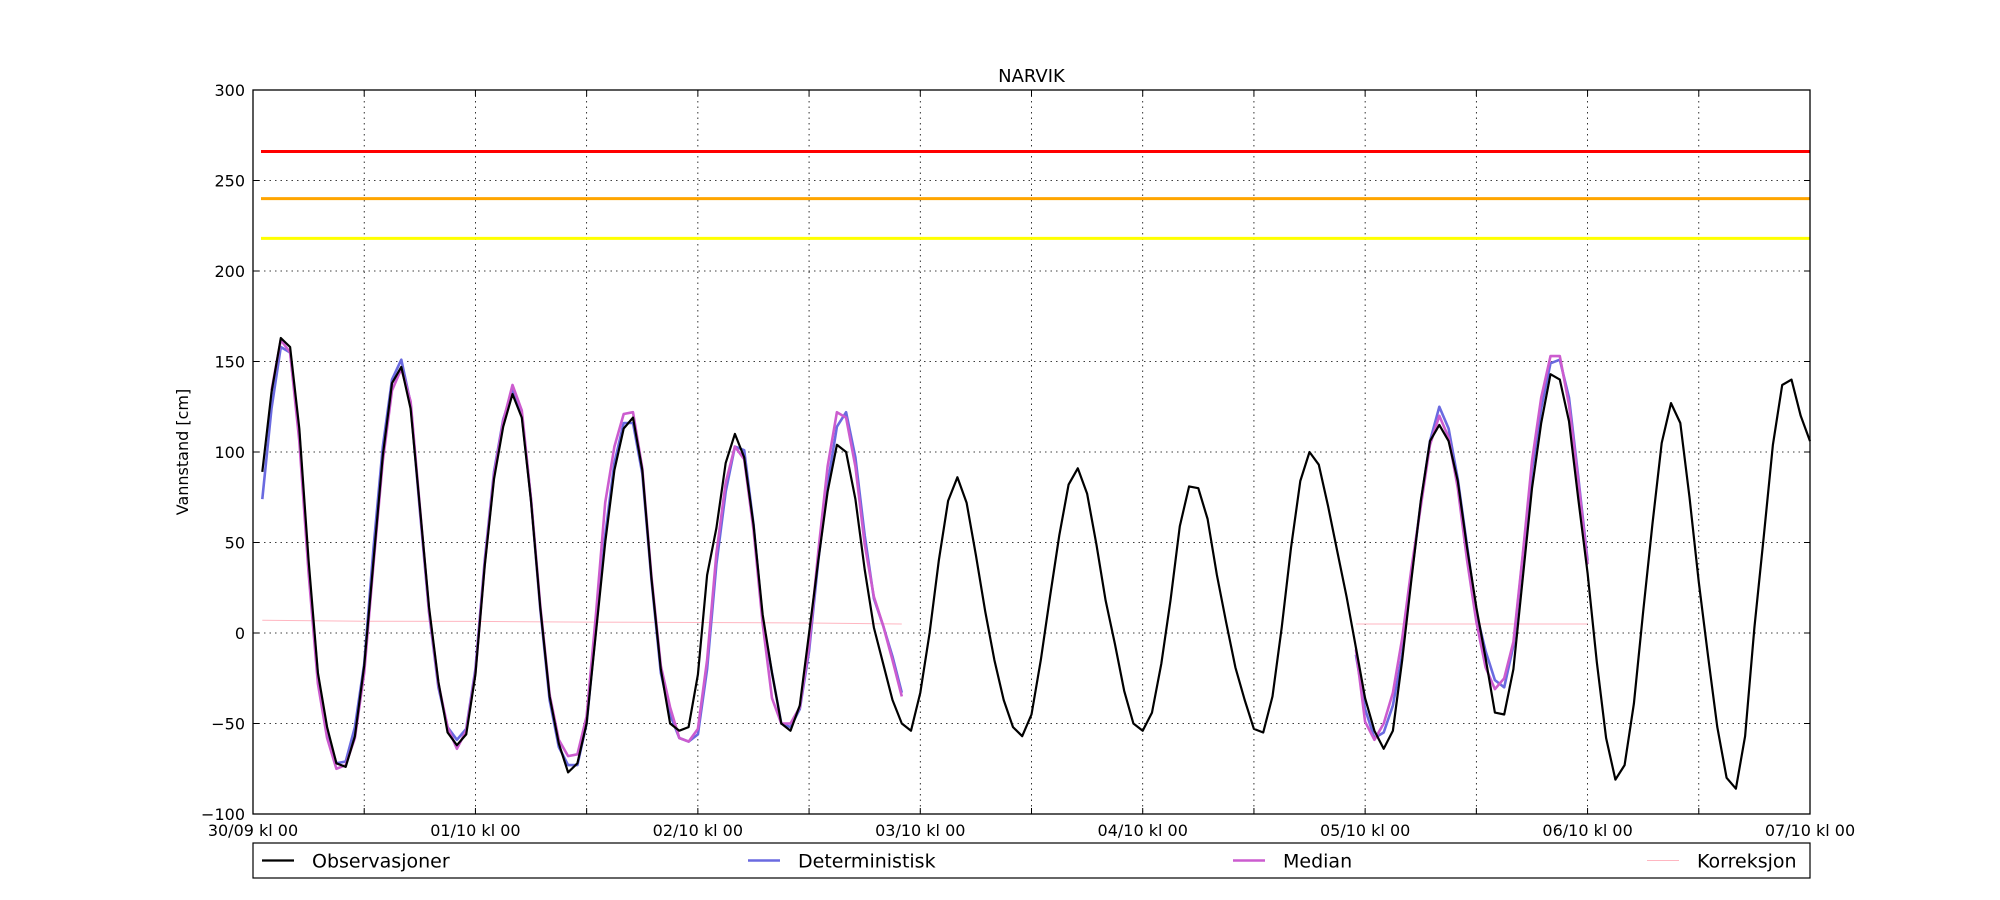 This screenshot has height=900, width=2000. I want to click on y-tick-label: −50, so click(228, 724).